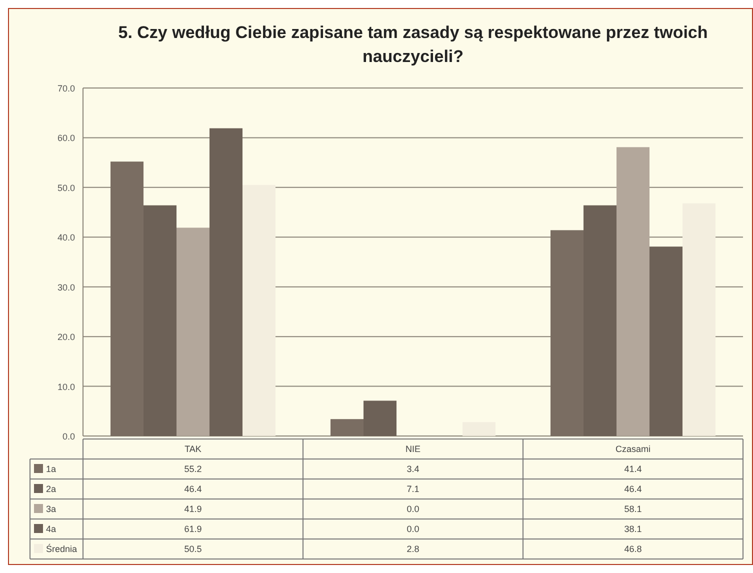 This screenshot has width=753, height=573. What do you see at coordinates (633, 529) in the screenshot?
I see `data-label: 38.1` at bounding box center [633, 529].